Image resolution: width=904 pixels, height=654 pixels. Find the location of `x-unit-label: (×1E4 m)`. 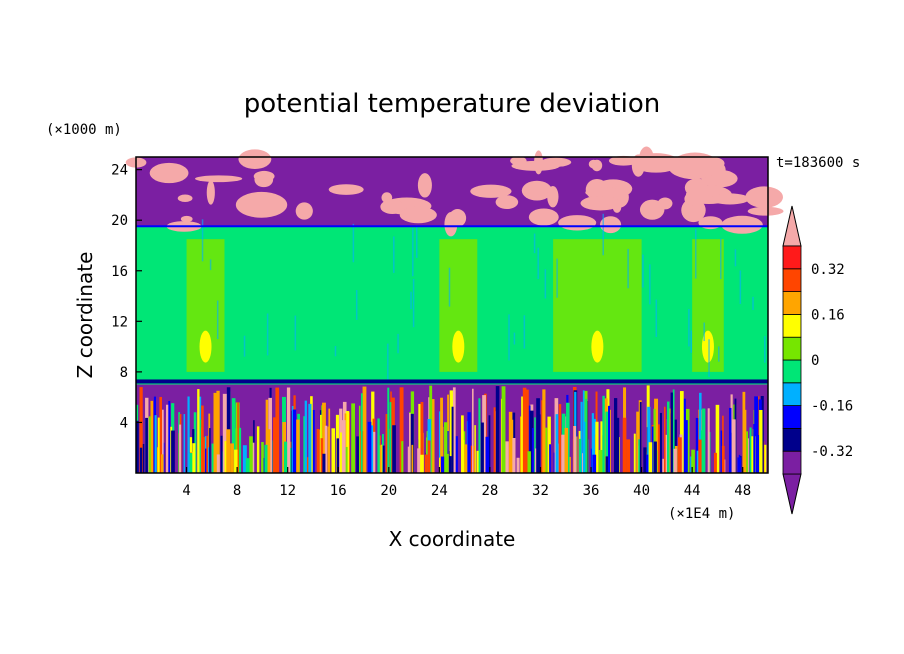

x-unit-label: (×1E4 m) is located at coordinates (701, 514).